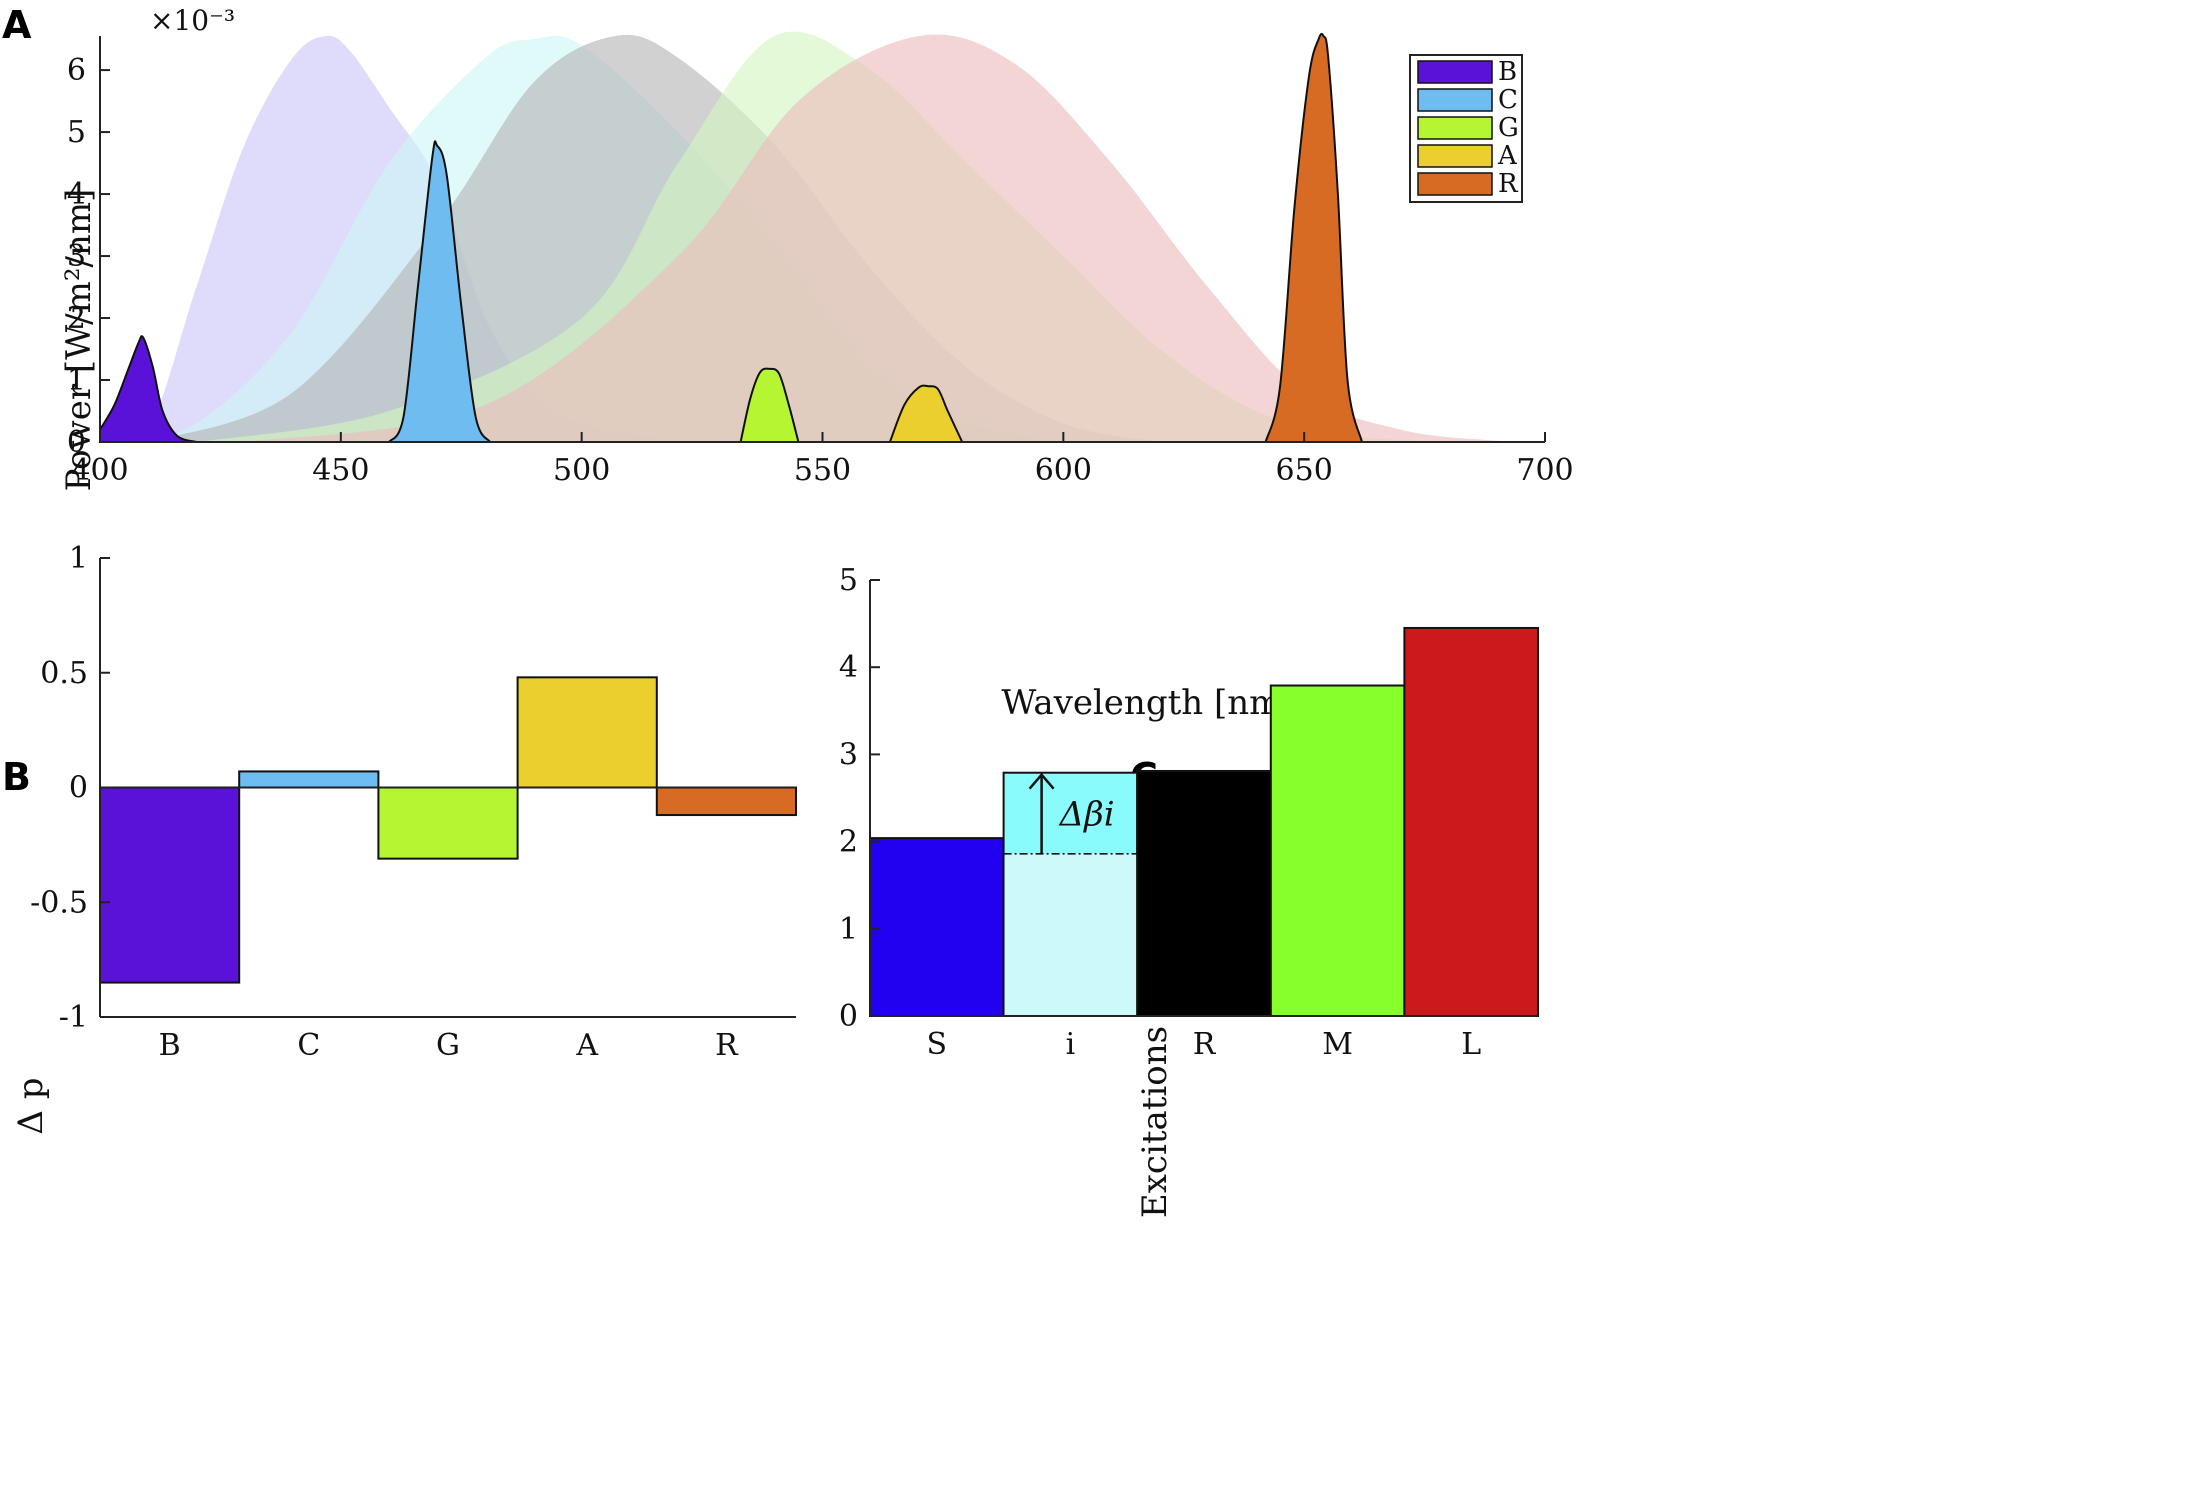  I want to click on y-tick-label-b: 0, so click(78, 788).